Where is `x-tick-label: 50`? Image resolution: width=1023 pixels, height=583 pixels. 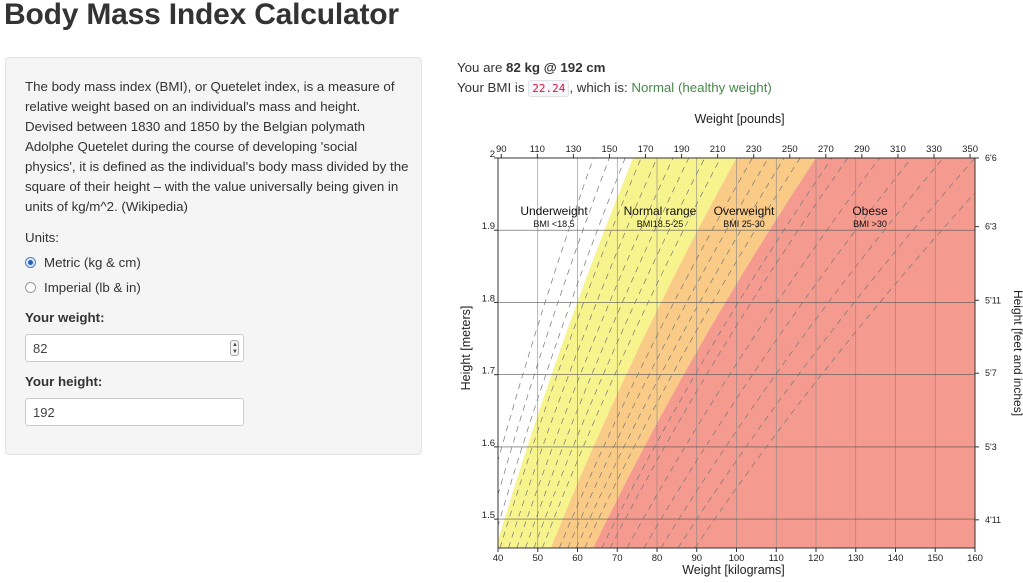
x-tick-label: 50 is located at coordinates (537, 558).